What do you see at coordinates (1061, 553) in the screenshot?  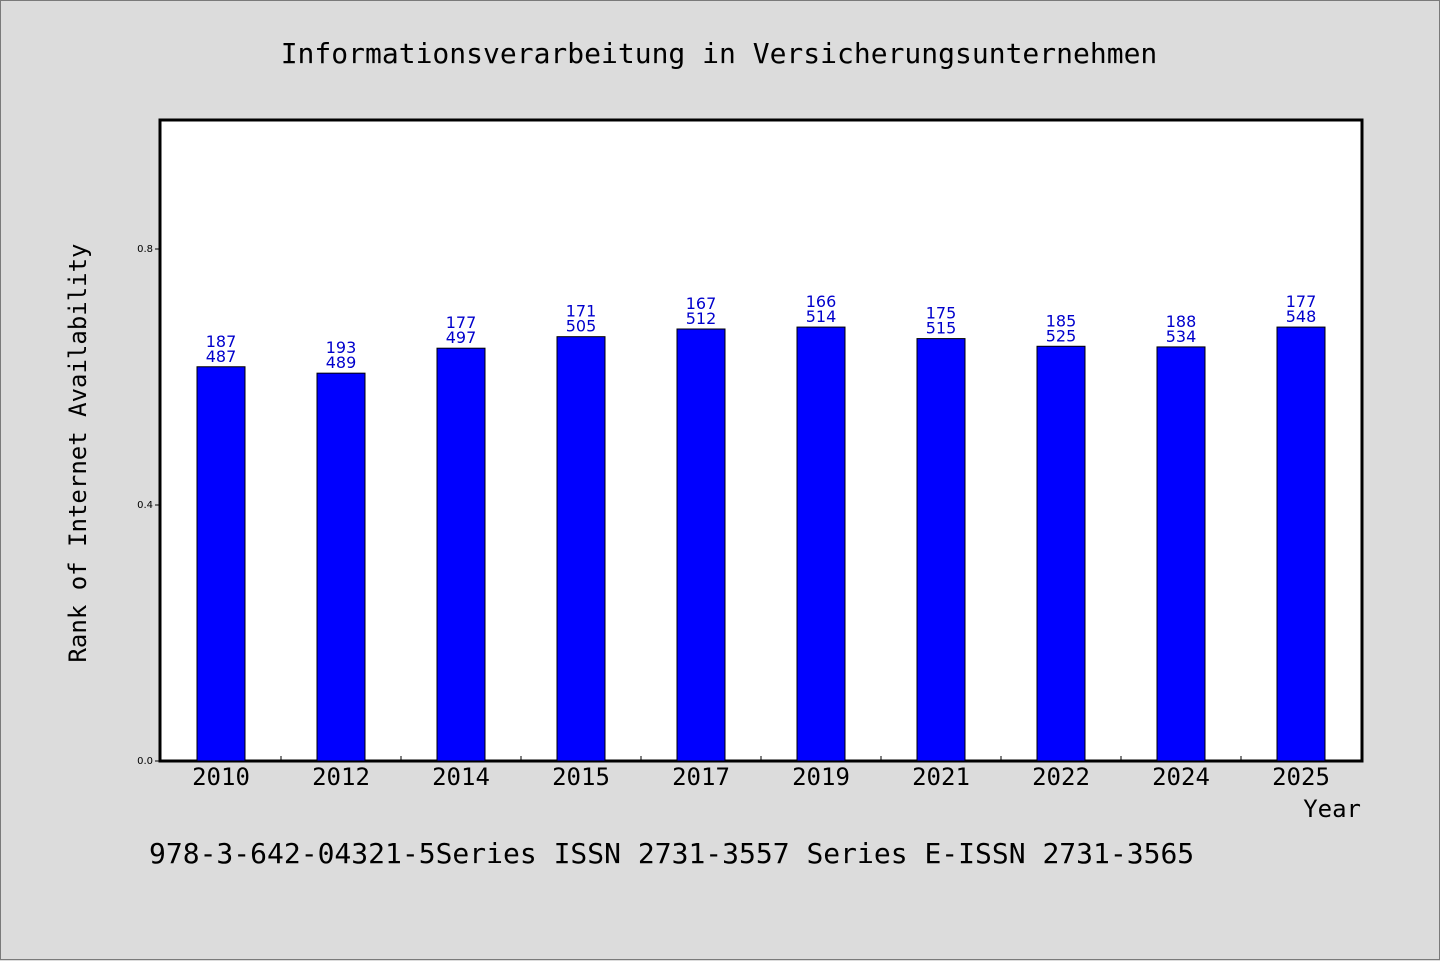 I see `bar-2022` at bounding box center [1061, 553].